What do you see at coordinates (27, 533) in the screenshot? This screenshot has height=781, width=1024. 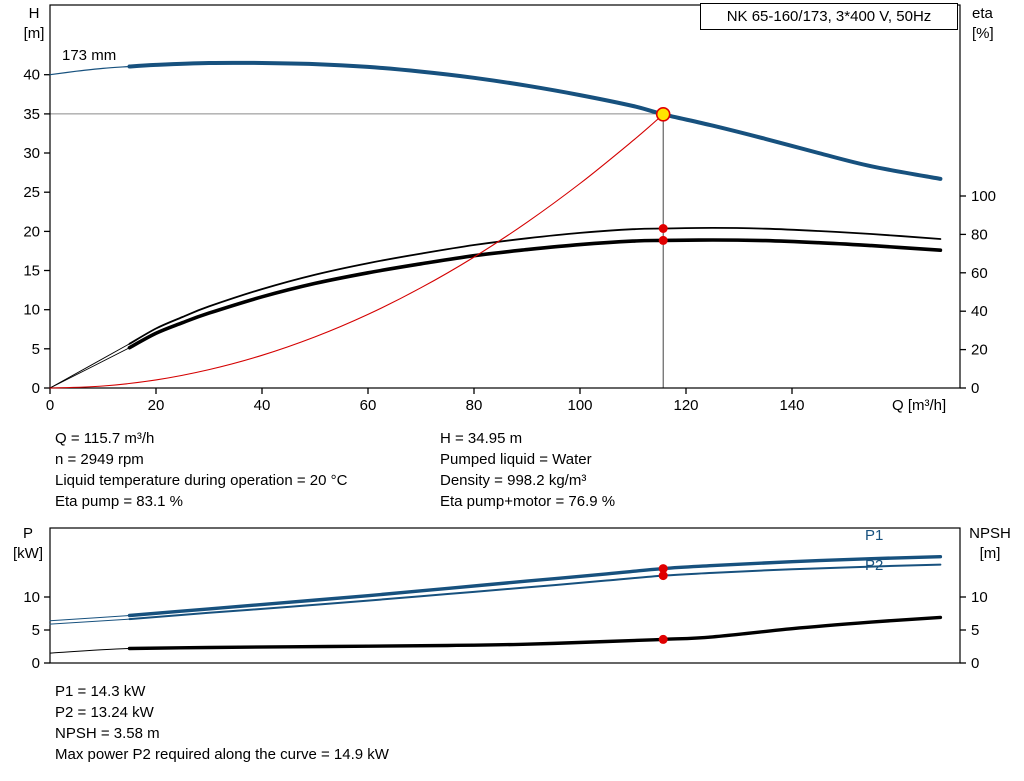 I see `power-axis-symbol: P` at bounding box center [27, 533].